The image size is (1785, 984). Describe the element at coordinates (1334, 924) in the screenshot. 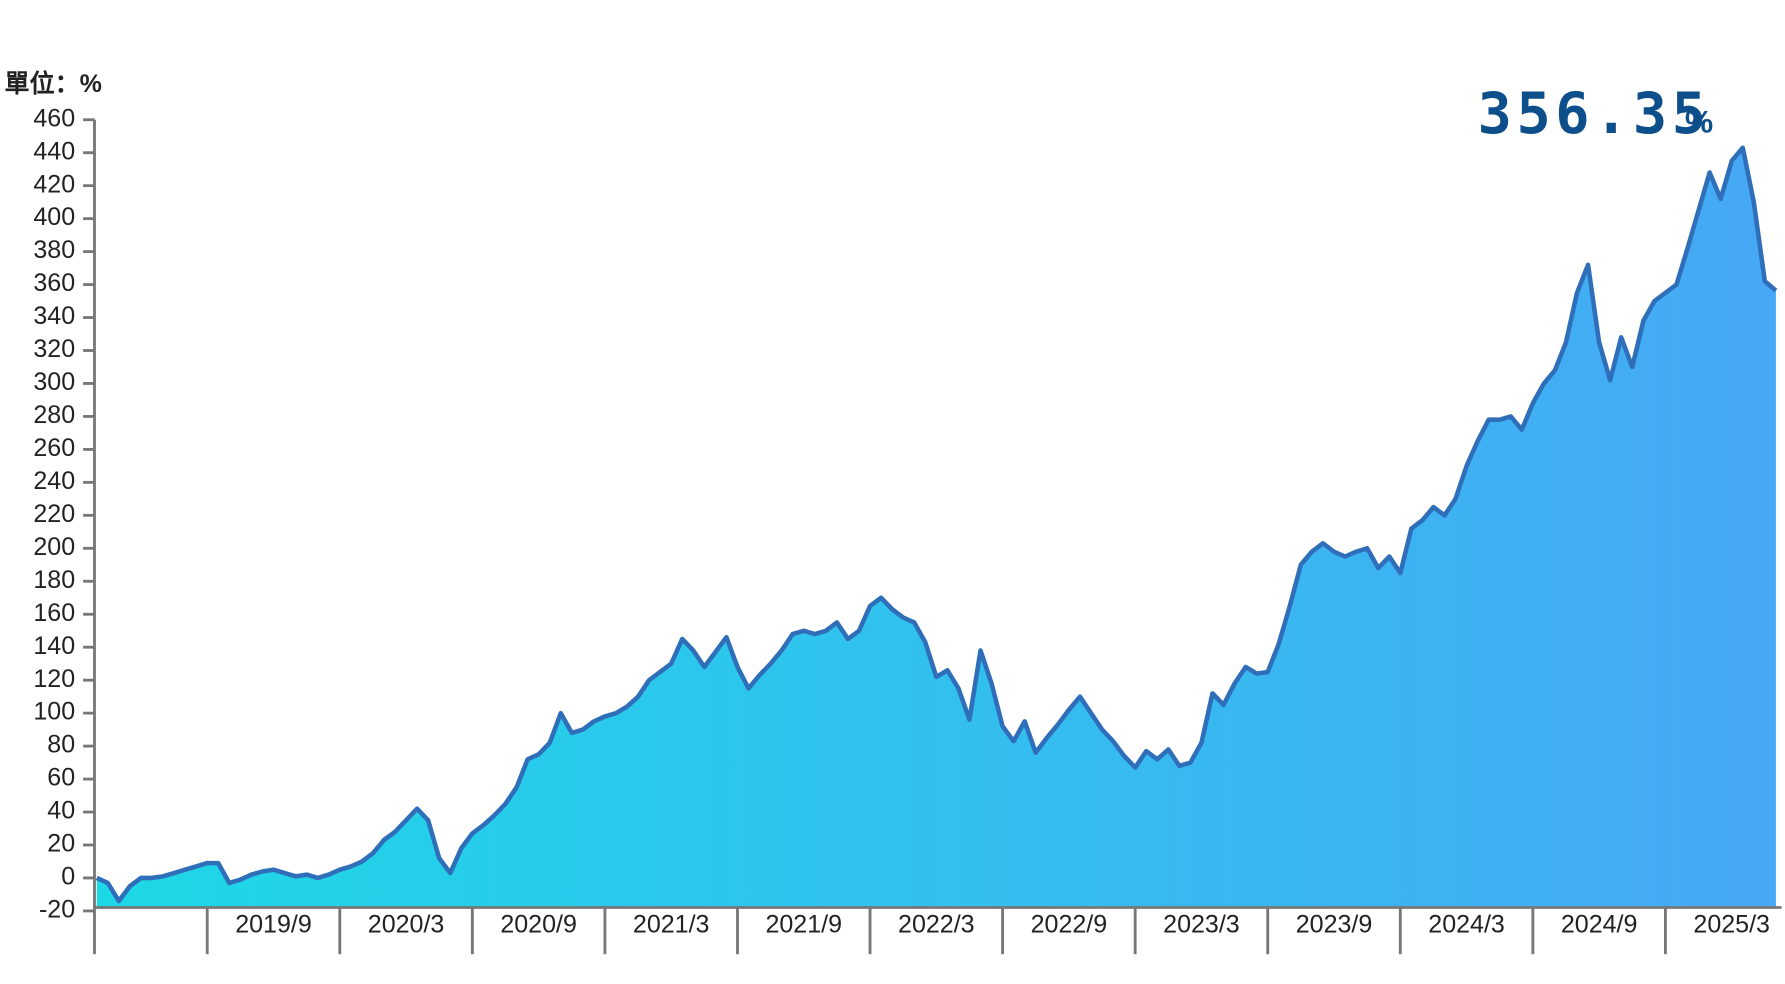

I see `x-tick-label: 2023/9` at that location.